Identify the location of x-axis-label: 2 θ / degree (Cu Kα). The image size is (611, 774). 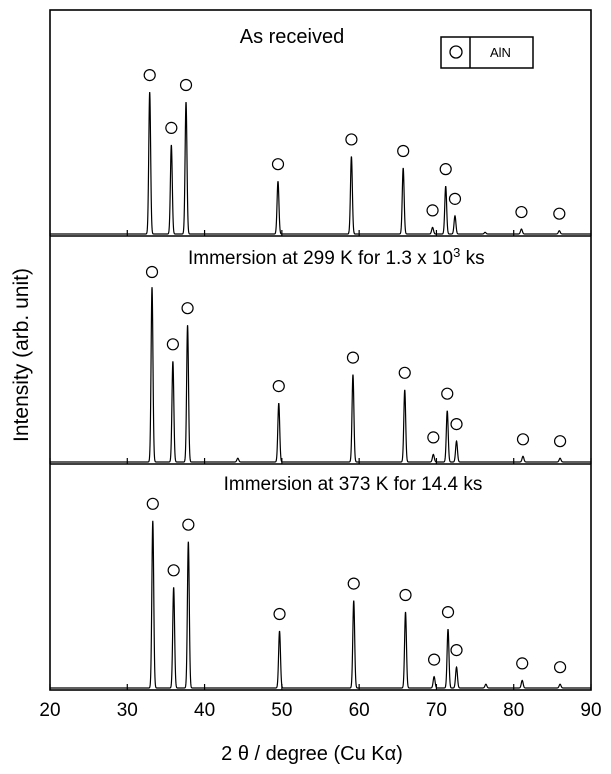
(312, 754).